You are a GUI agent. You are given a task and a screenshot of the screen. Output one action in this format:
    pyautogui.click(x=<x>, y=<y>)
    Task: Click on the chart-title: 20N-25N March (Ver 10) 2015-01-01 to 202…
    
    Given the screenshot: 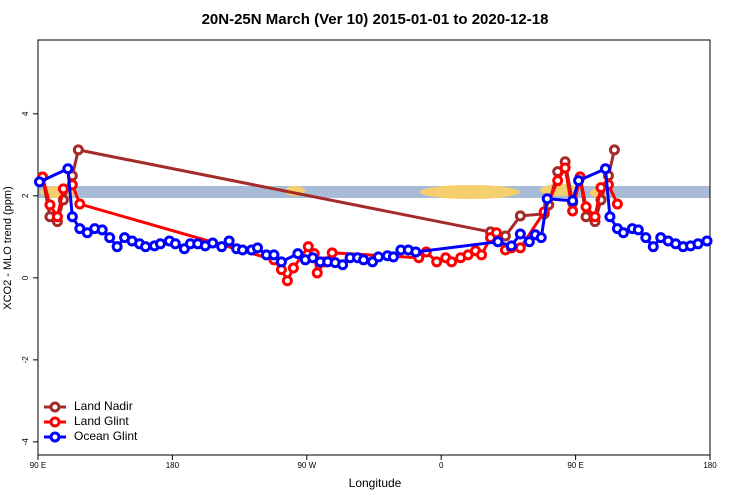 What is the action you would take?
    pyautogui.click(x=375, y=19)
    